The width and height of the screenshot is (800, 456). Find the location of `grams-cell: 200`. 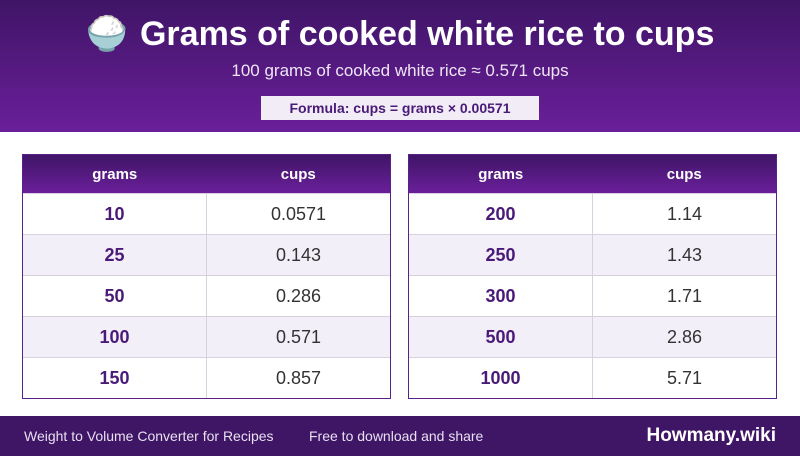

grams-cell: 200 is located at coordinates (501, 214).